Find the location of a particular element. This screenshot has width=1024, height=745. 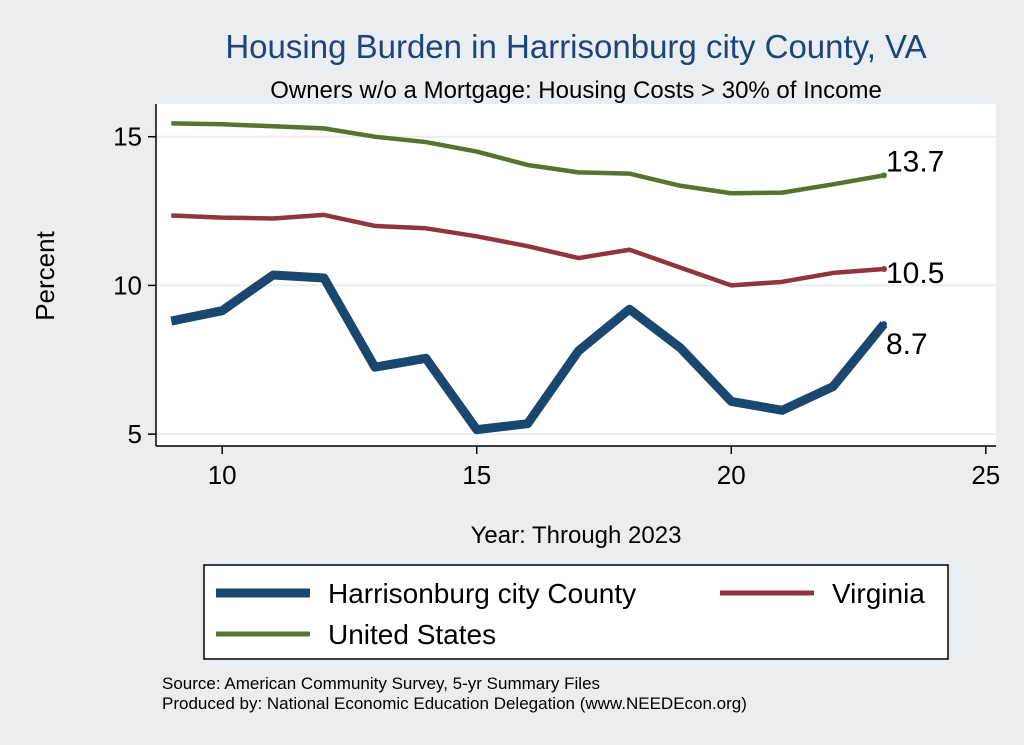

legend-label-0: Harrisonburg city County is located at coordinates (482, 593).